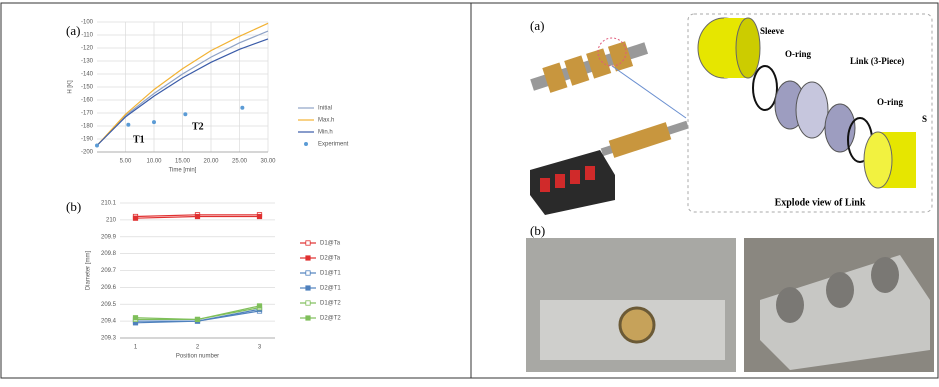  What do you see at coordinates (649, 92) in the screenshot?
I see `pointer` at bounding box center [649, 92].